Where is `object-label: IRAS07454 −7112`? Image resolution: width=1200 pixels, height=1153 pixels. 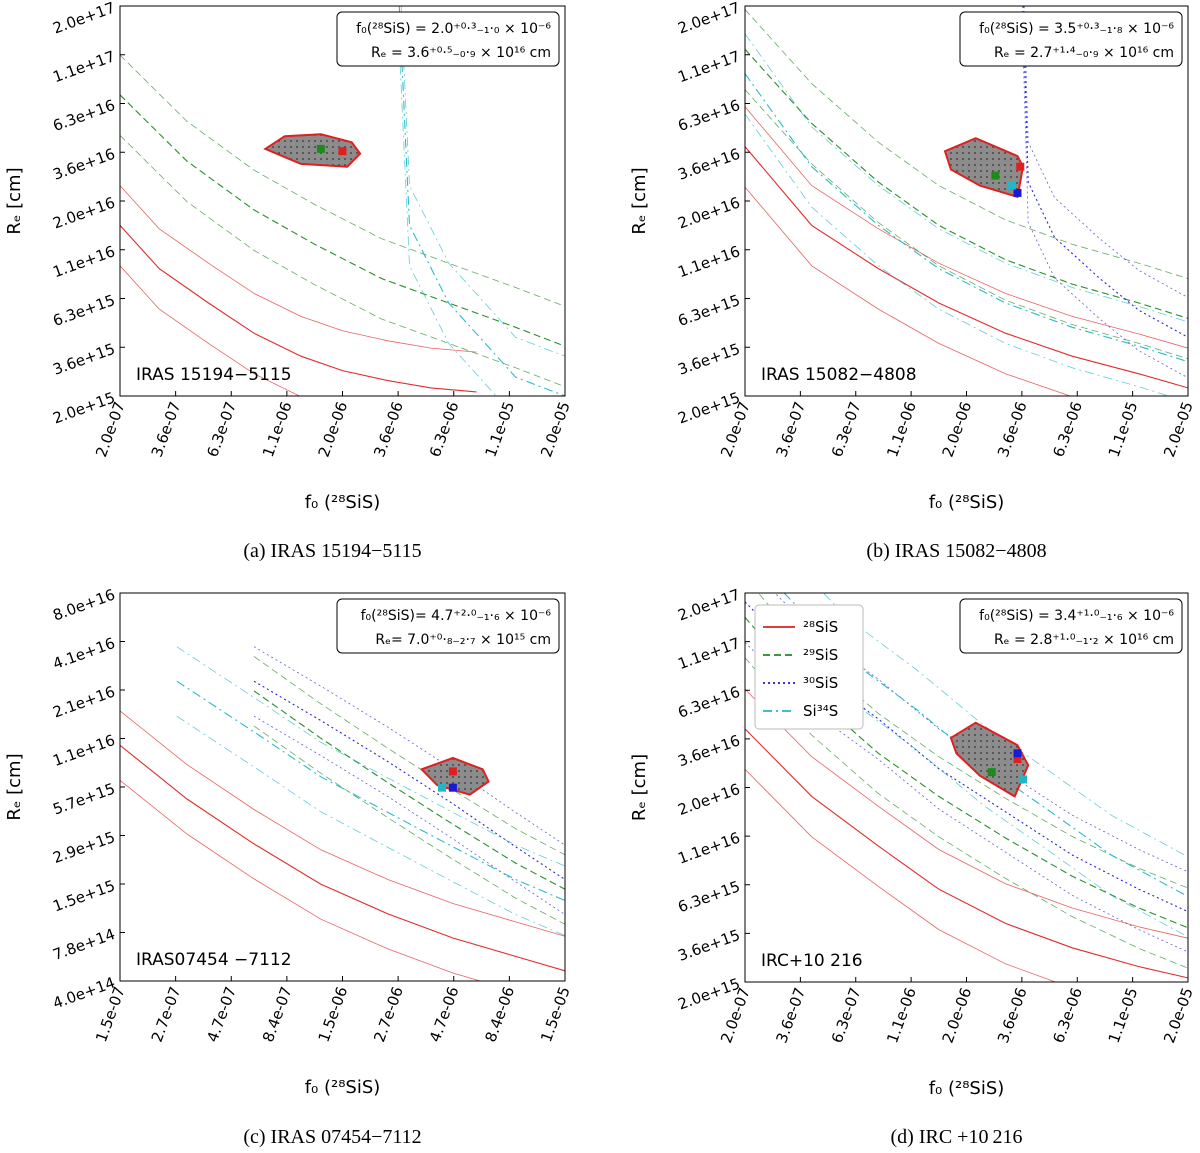
object-label: IRAS07454 −7112 is located at coordinates (214, 960).